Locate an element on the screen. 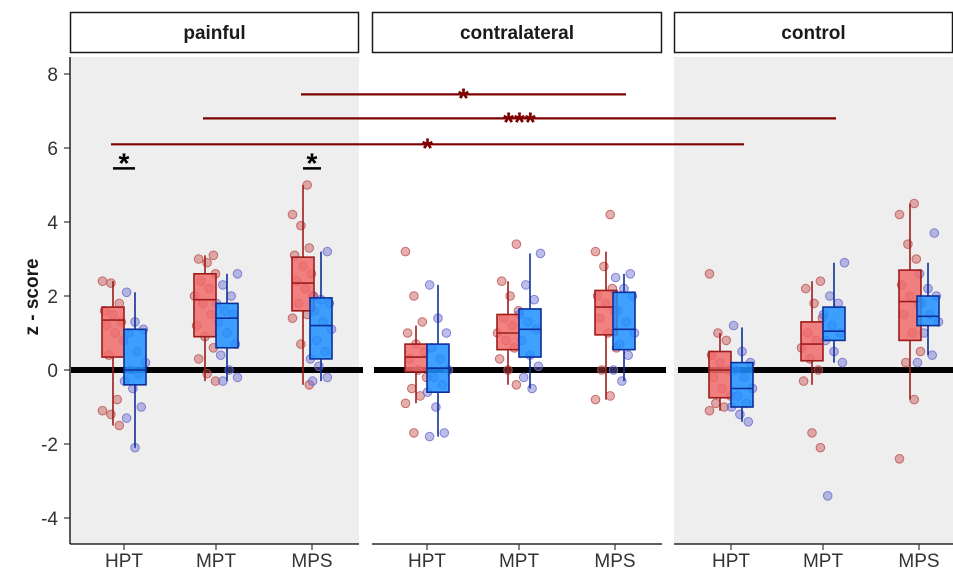 The width and height of the screenshot is (953, 569). box-control-MPT-red is located at coordinates (812, 341).